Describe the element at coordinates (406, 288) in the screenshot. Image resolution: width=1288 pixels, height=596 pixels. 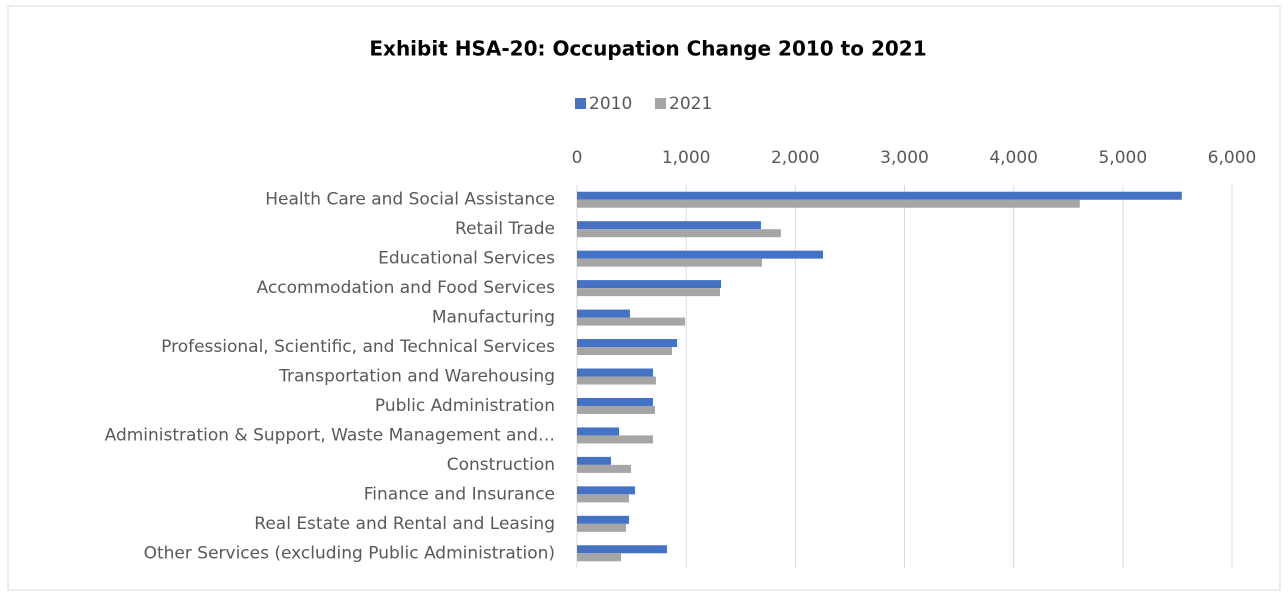
I see `y-tick-label: Accommodation and Food Services` at that location.